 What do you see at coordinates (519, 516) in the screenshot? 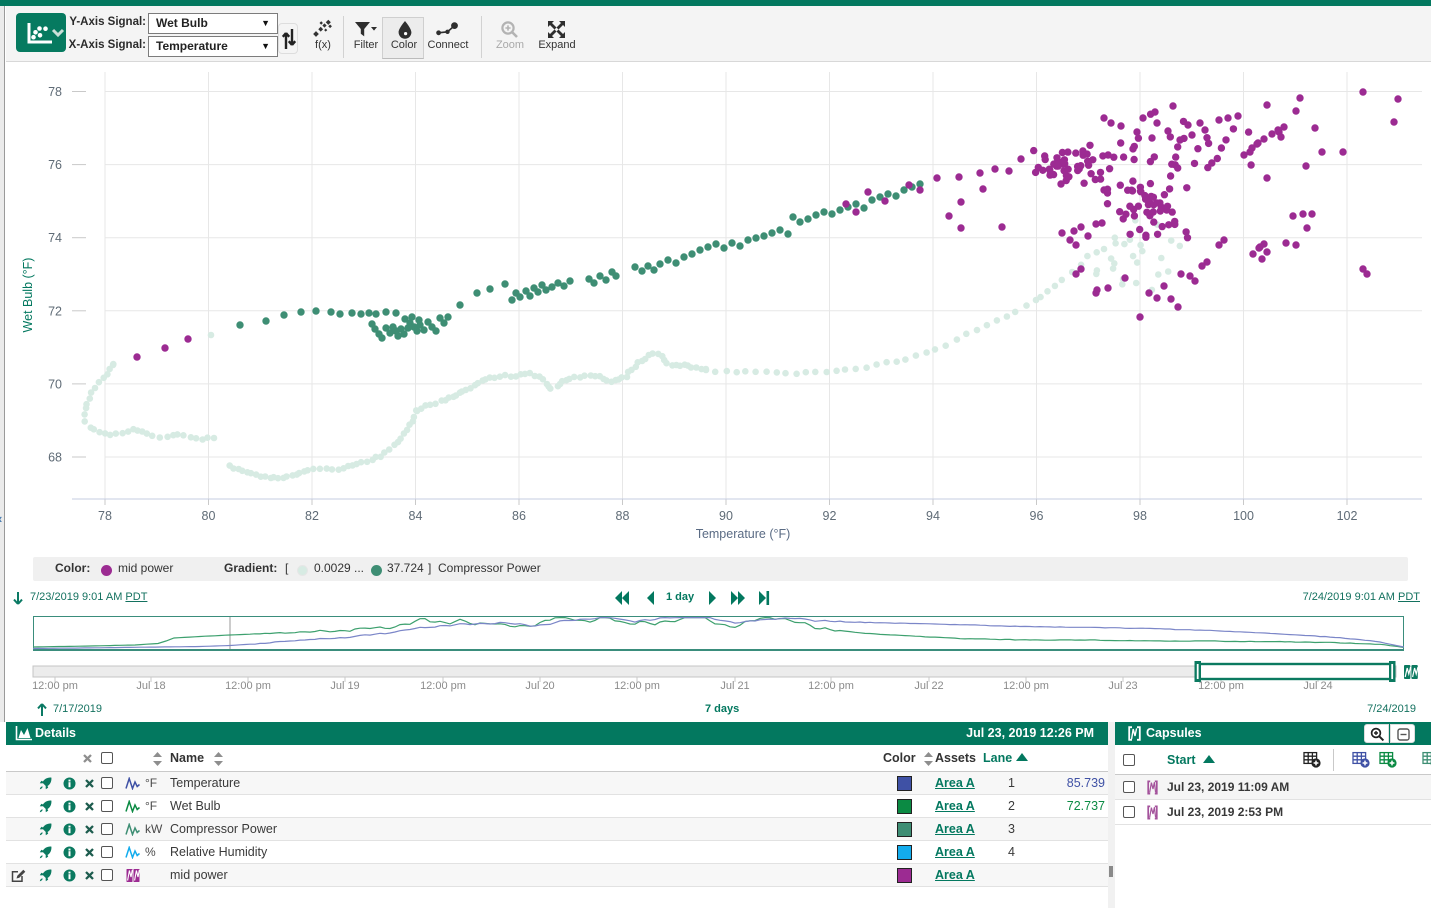
I see `svg-text: 86` at bounding box center [519, 516].